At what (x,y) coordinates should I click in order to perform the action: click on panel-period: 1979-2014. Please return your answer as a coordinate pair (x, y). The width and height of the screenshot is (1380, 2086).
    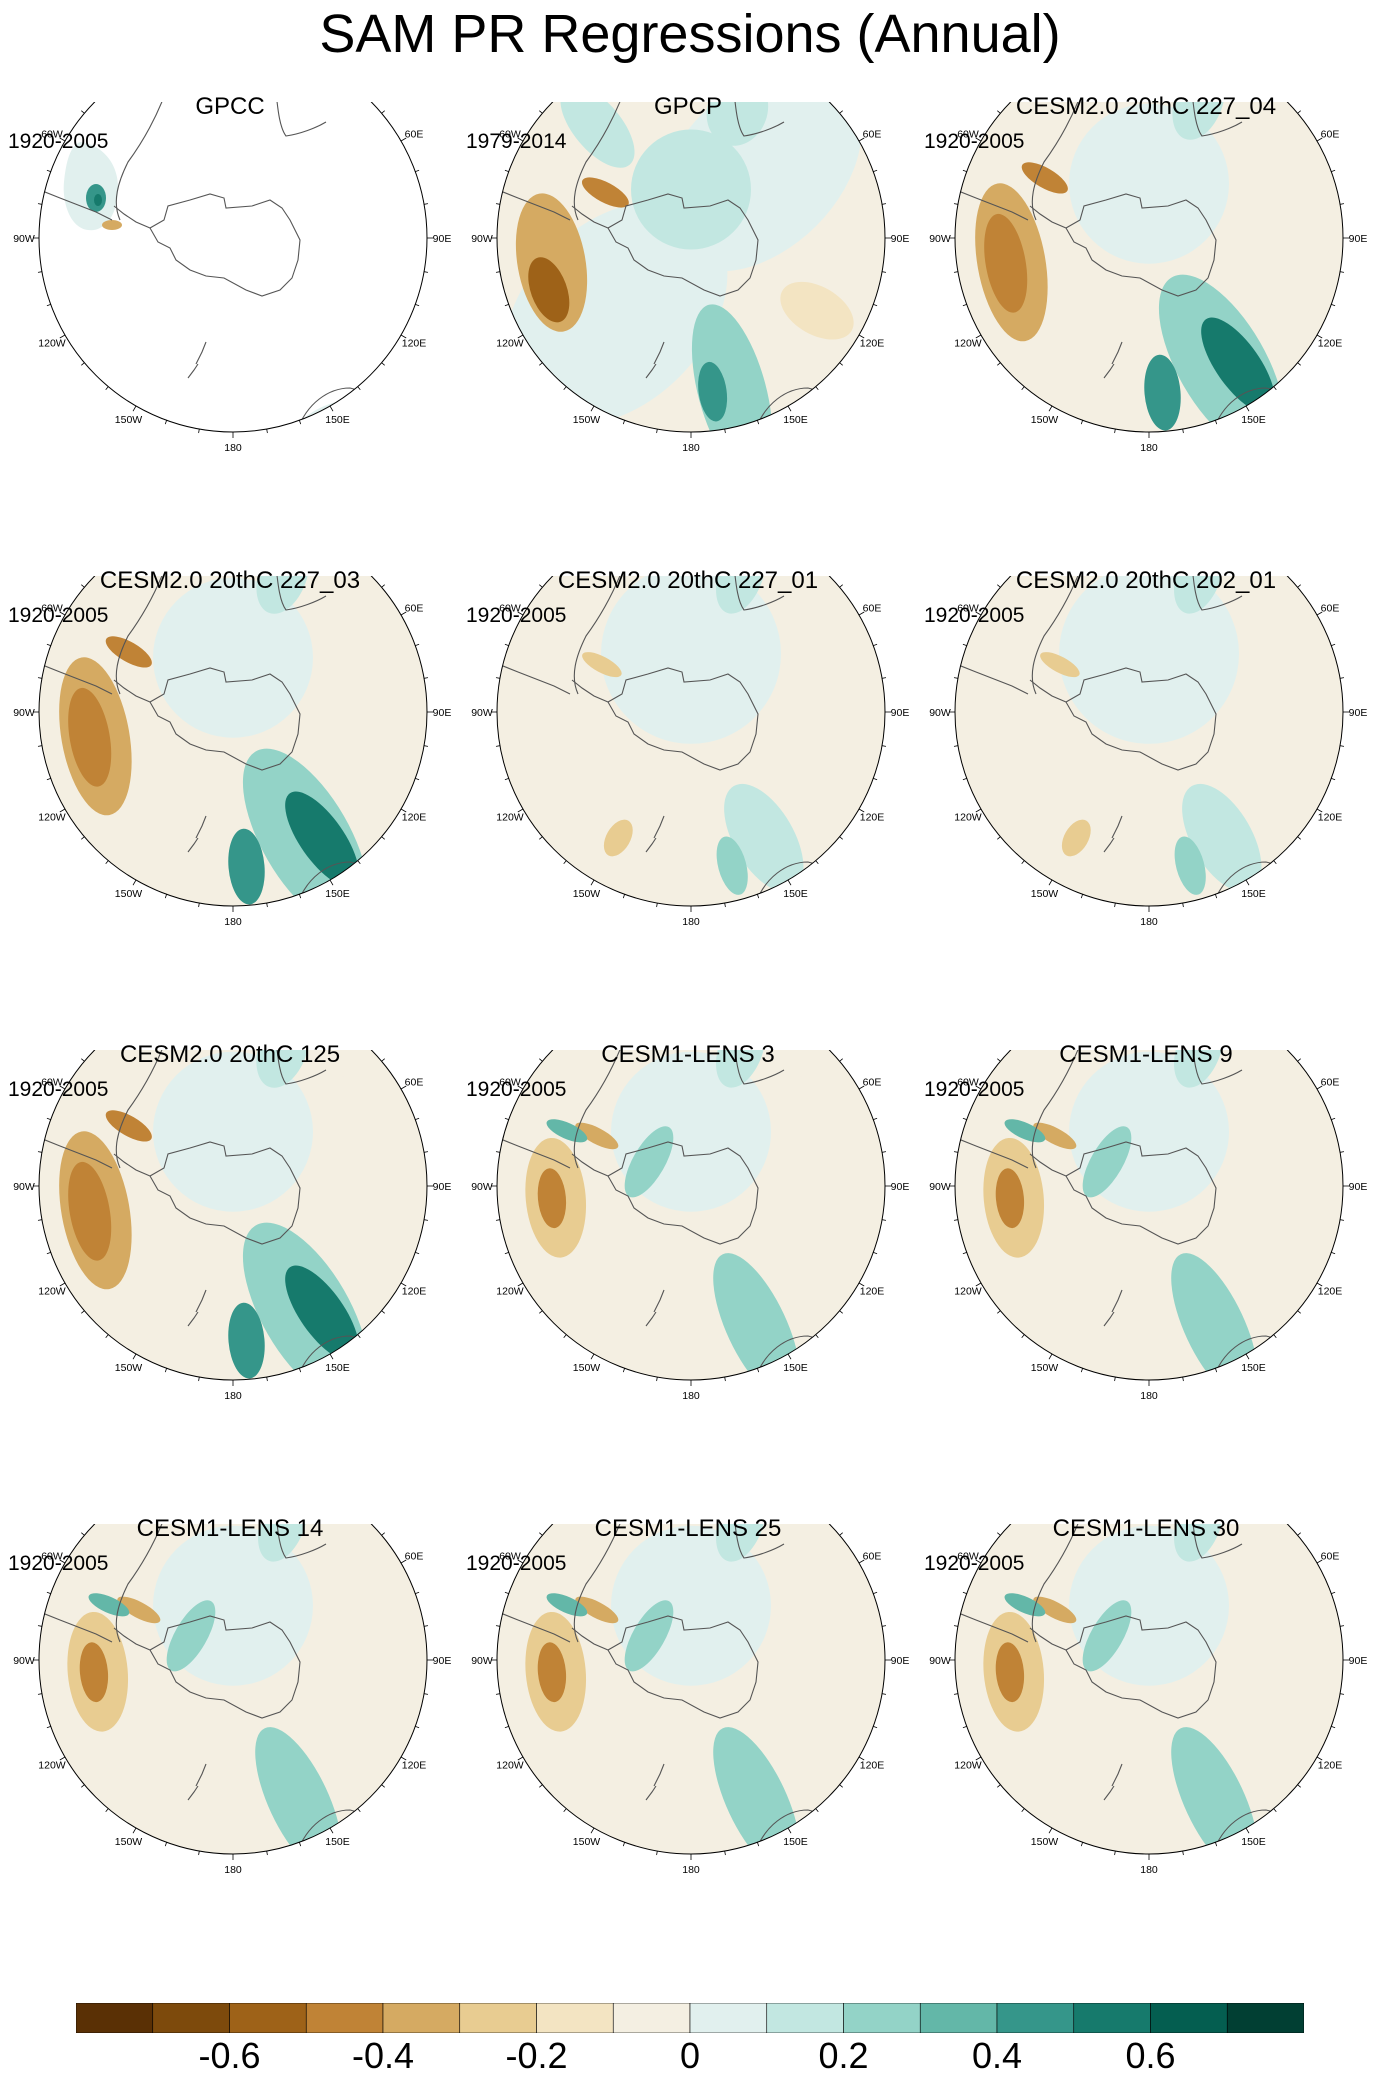
    Looking at the image, I should click on (516, 141).